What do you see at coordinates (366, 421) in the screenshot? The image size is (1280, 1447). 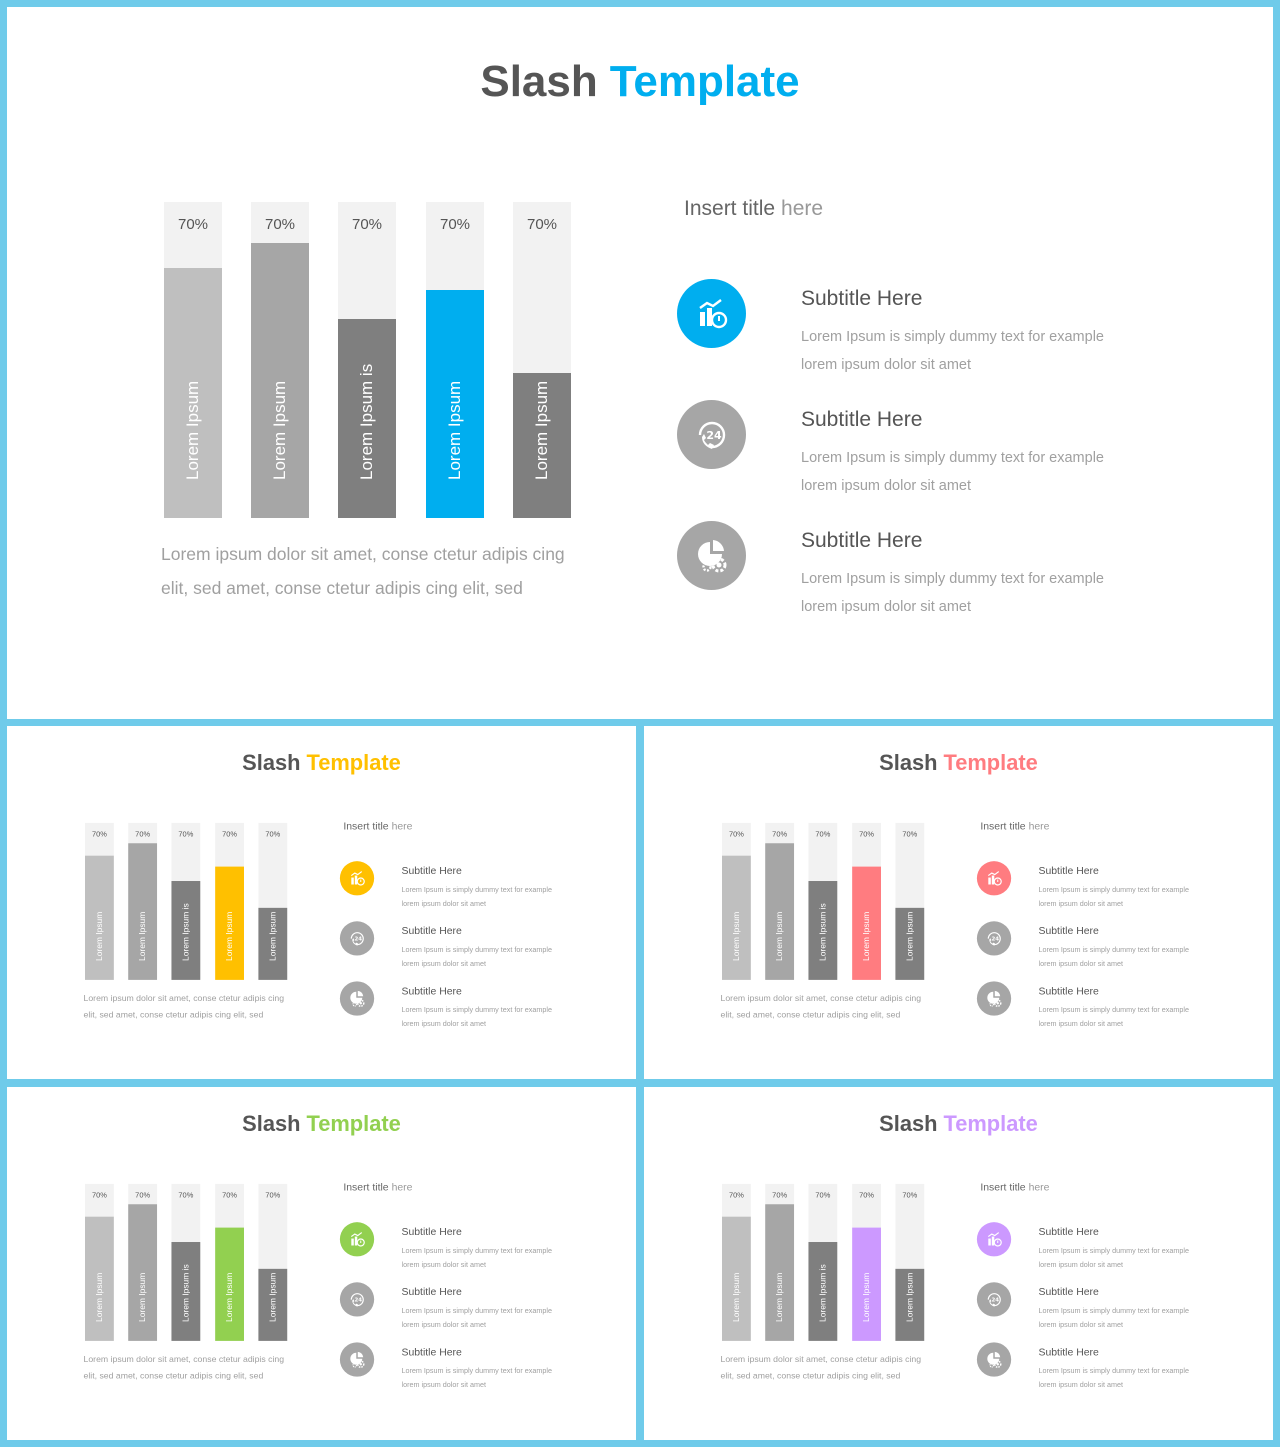 I see `bar-label: Lorem Ipsum is` at bounding box center [366, 421].